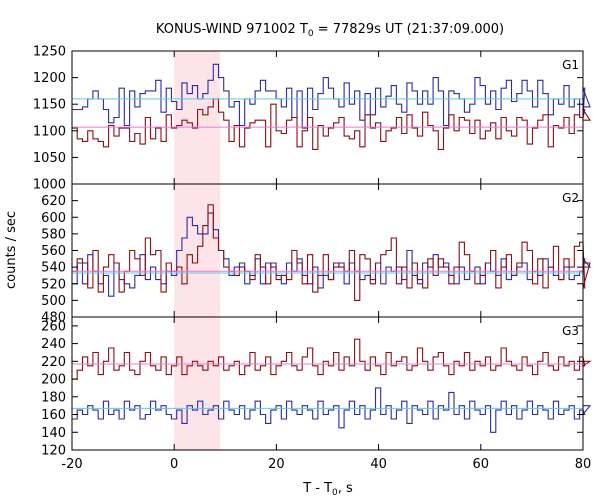 The image size is (600, 500). What do you see at coordinates (53, 415) in the screenshot?
I see `y-tick-label: 160` at bounding box center [53, 415].